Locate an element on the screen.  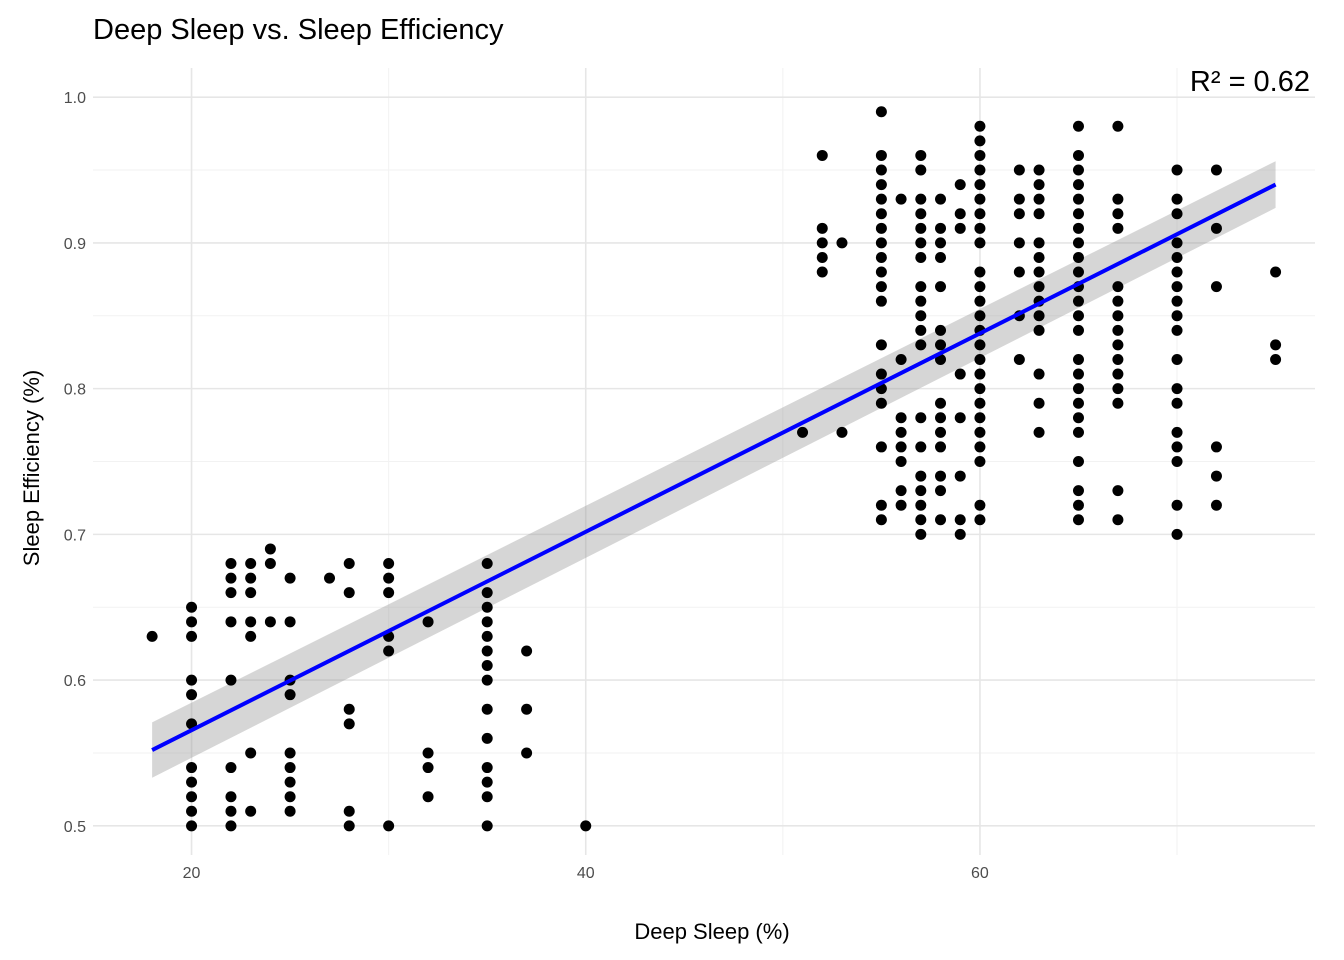
x-tick-label: 60 is located at coordinates (980, 873).